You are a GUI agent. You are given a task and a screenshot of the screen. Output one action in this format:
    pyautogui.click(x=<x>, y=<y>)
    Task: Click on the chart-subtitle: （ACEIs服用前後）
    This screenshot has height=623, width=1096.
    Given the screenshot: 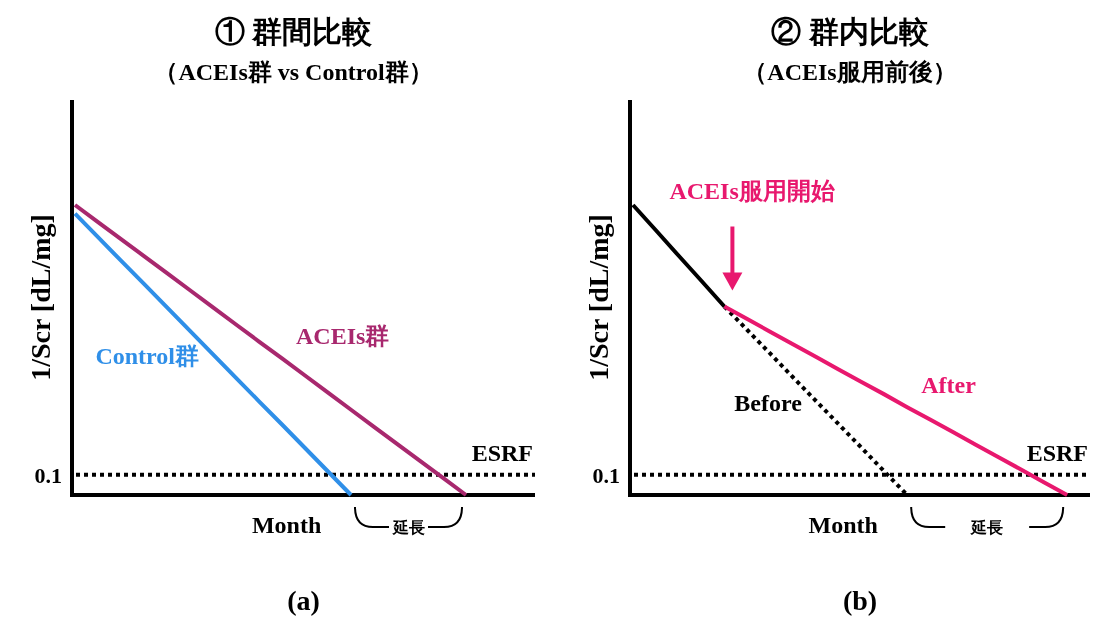 What is the action you would take?
    pyautogui.click(x=850, y=72)
    